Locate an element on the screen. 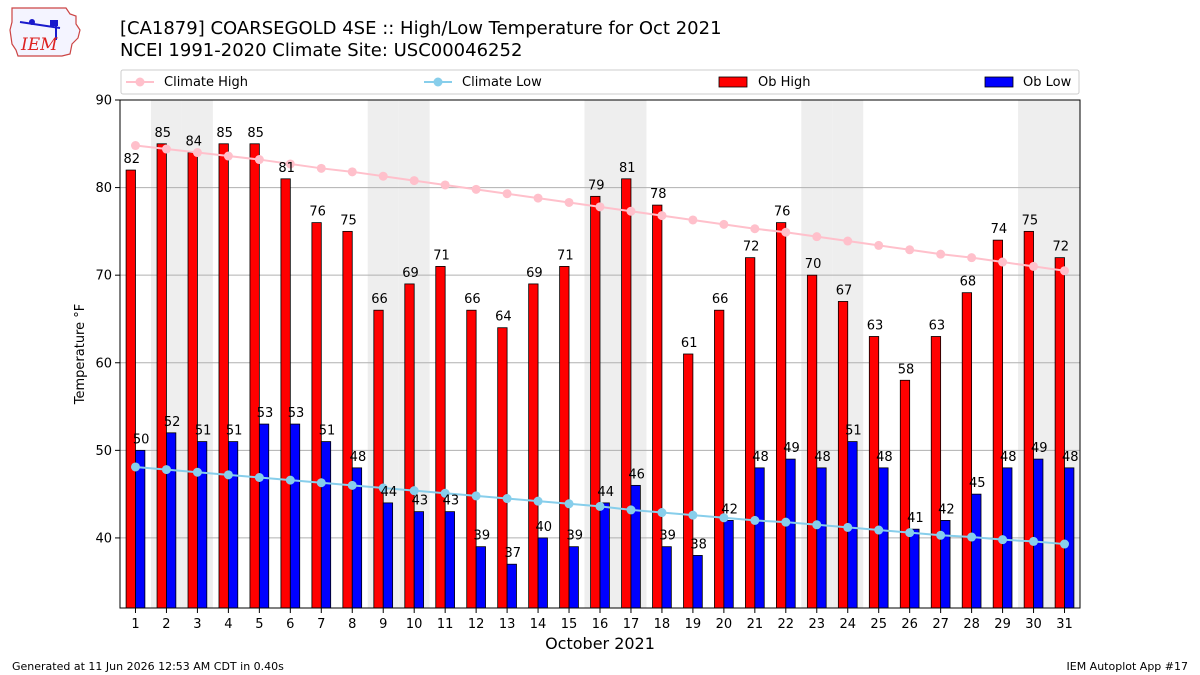 Image resolution: width=1200 pixels, height=675 pixels. x-tick-label: 11 is located at coordinates (445, 624).